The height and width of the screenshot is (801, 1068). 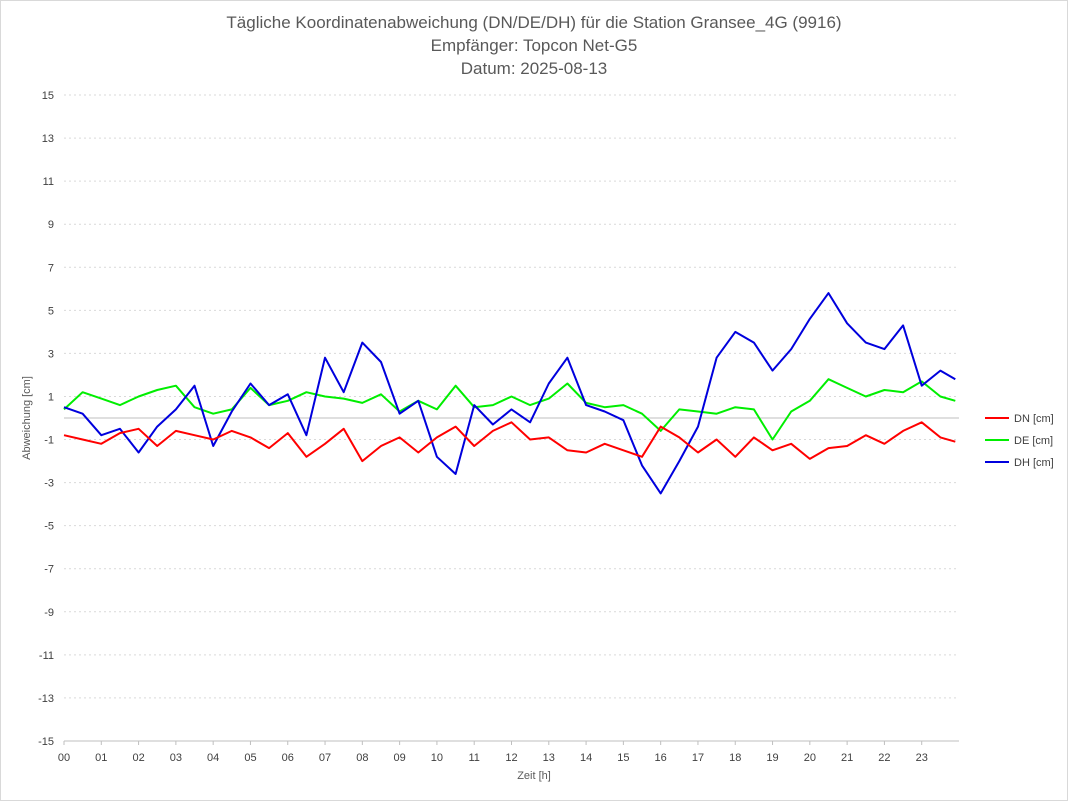 I want to click on x-tick-label: 21, so click(x=847, y=758).